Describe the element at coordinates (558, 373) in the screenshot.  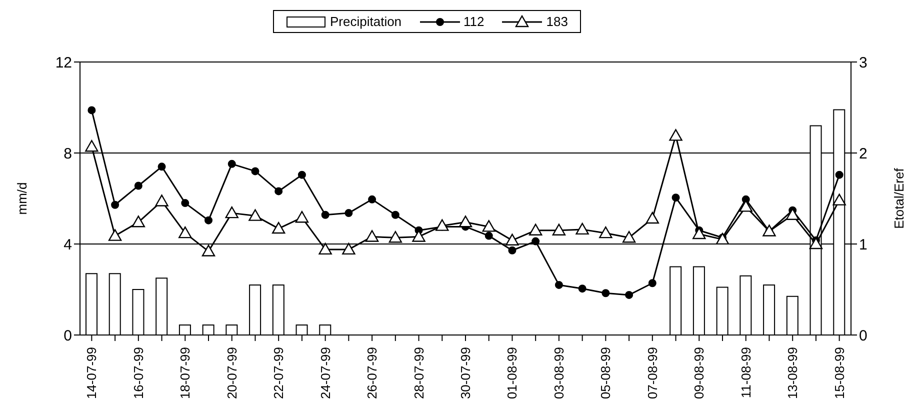
I see `x-tick-label: 03-08-99` at that location.